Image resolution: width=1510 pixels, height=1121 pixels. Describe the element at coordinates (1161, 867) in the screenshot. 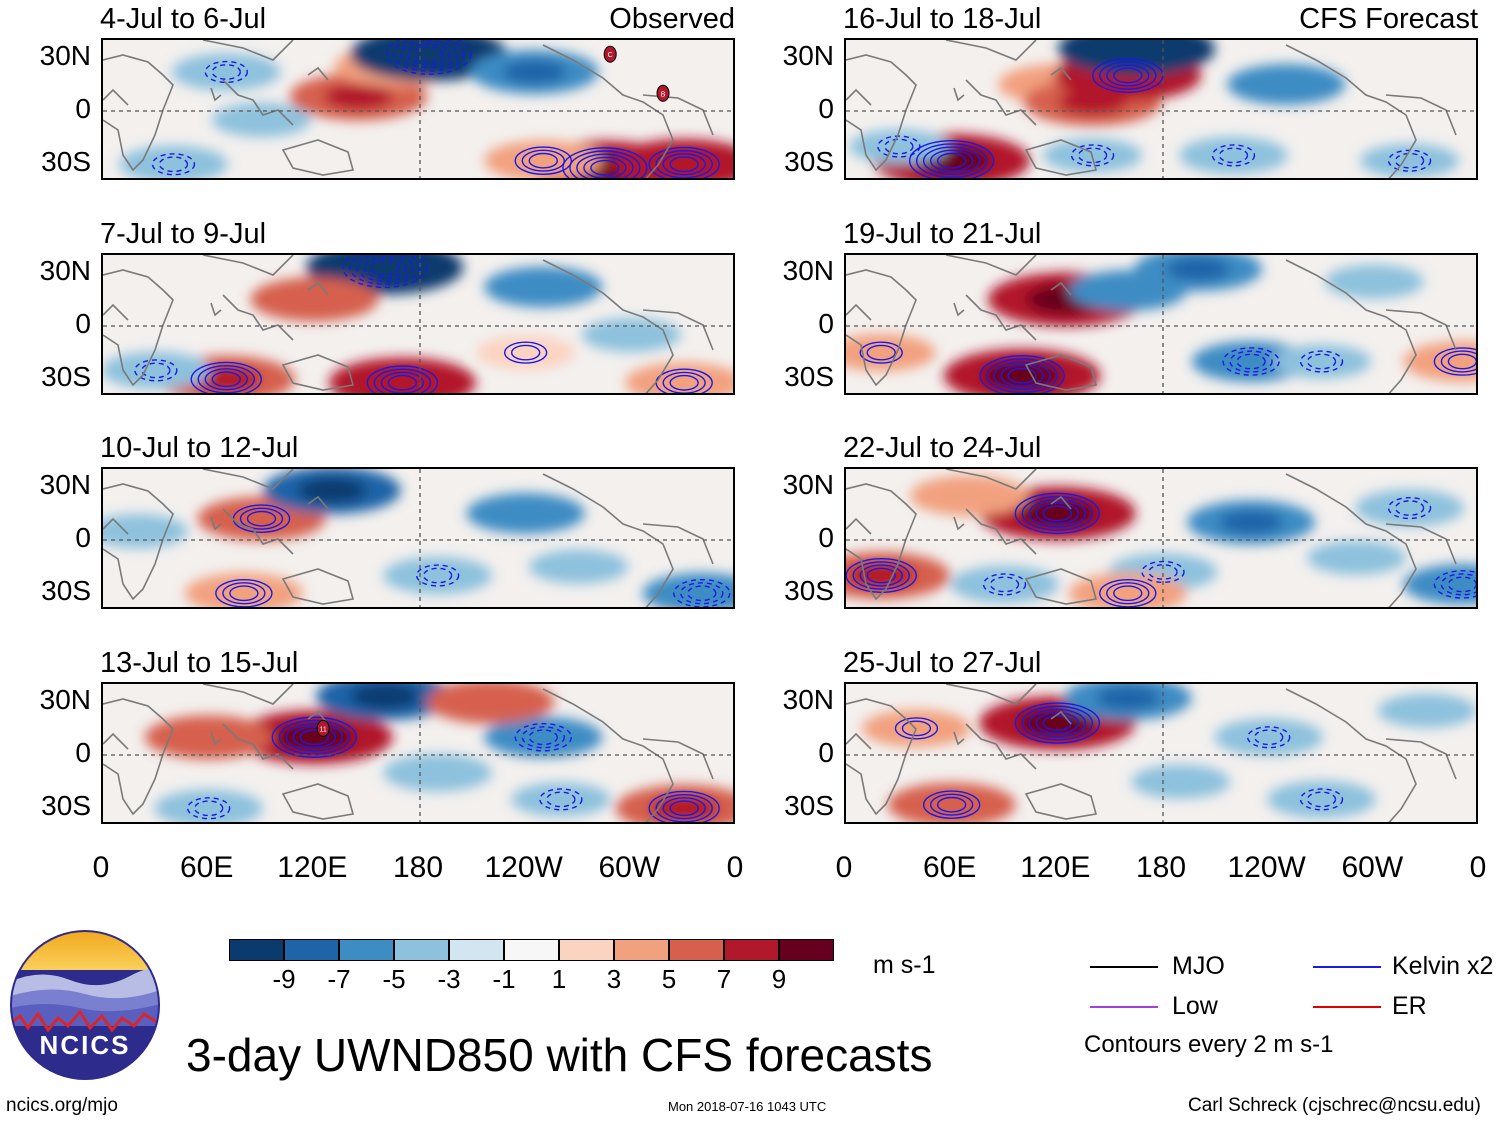

I see `x-tick-label: 180` at that location.